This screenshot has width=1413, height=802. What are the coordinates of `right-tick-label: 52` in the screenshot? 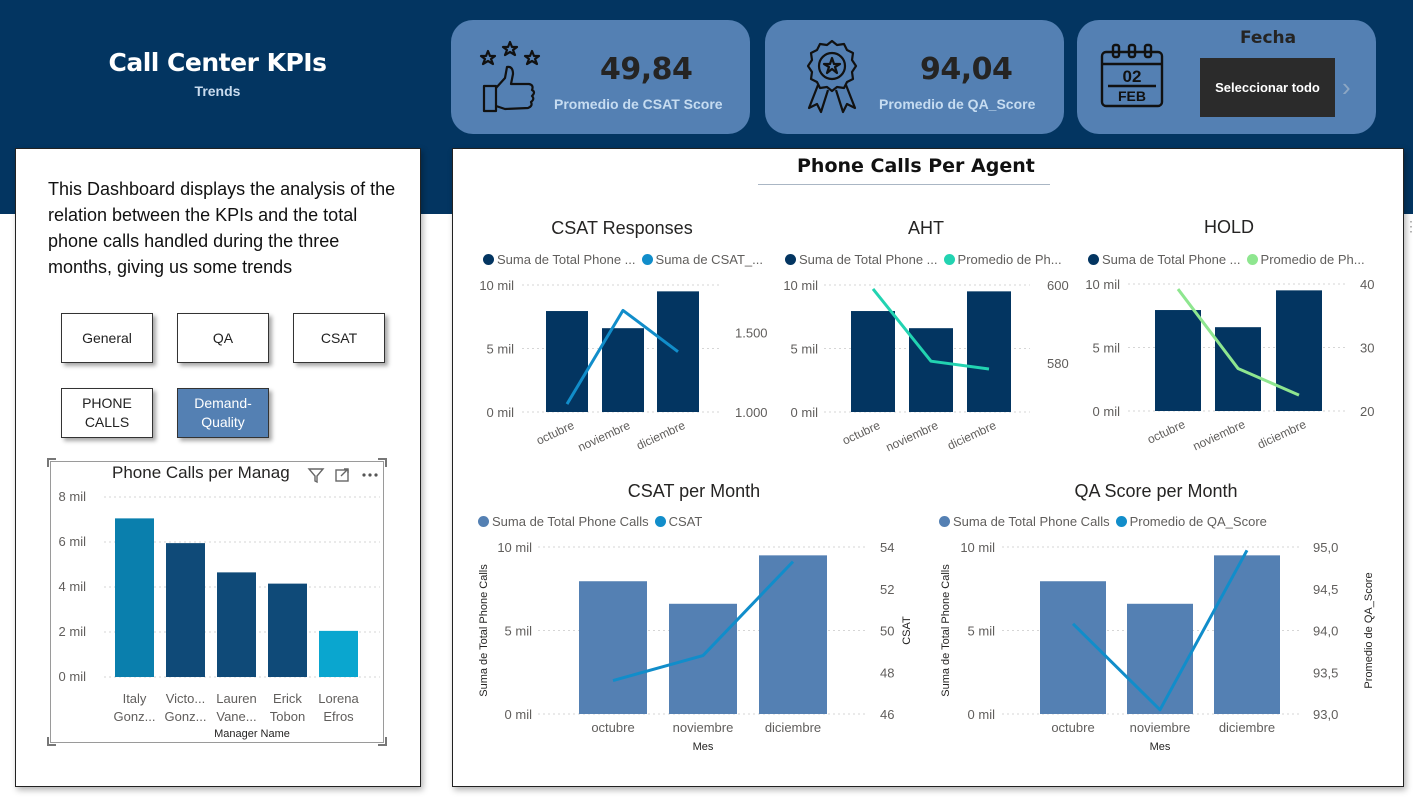 It's located at (887, 589).